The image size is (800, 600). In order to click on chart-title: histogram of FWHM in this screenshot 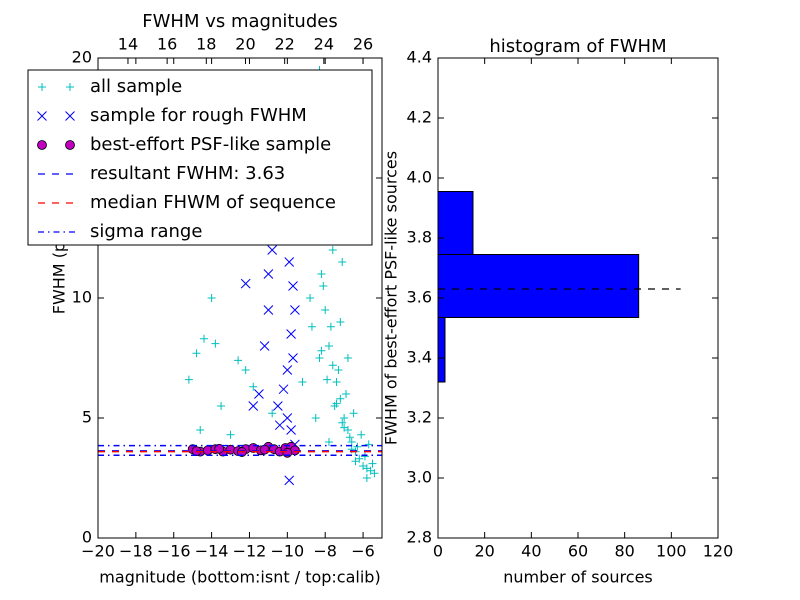, I will do `click(577, 46)`.